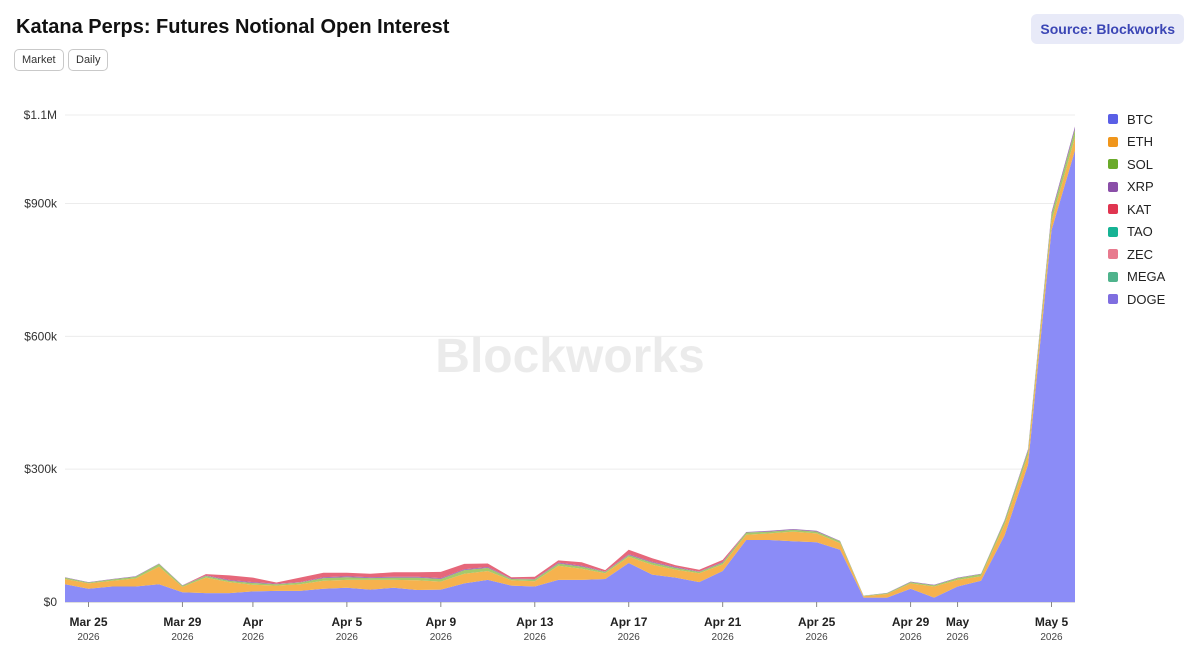 Image resolution: width=1200 pixels, height=660 pixels. What do you see at coordinates (39, 60) in the screenshot?
I see `market-chip: Market` at bounding box center [39, 60].